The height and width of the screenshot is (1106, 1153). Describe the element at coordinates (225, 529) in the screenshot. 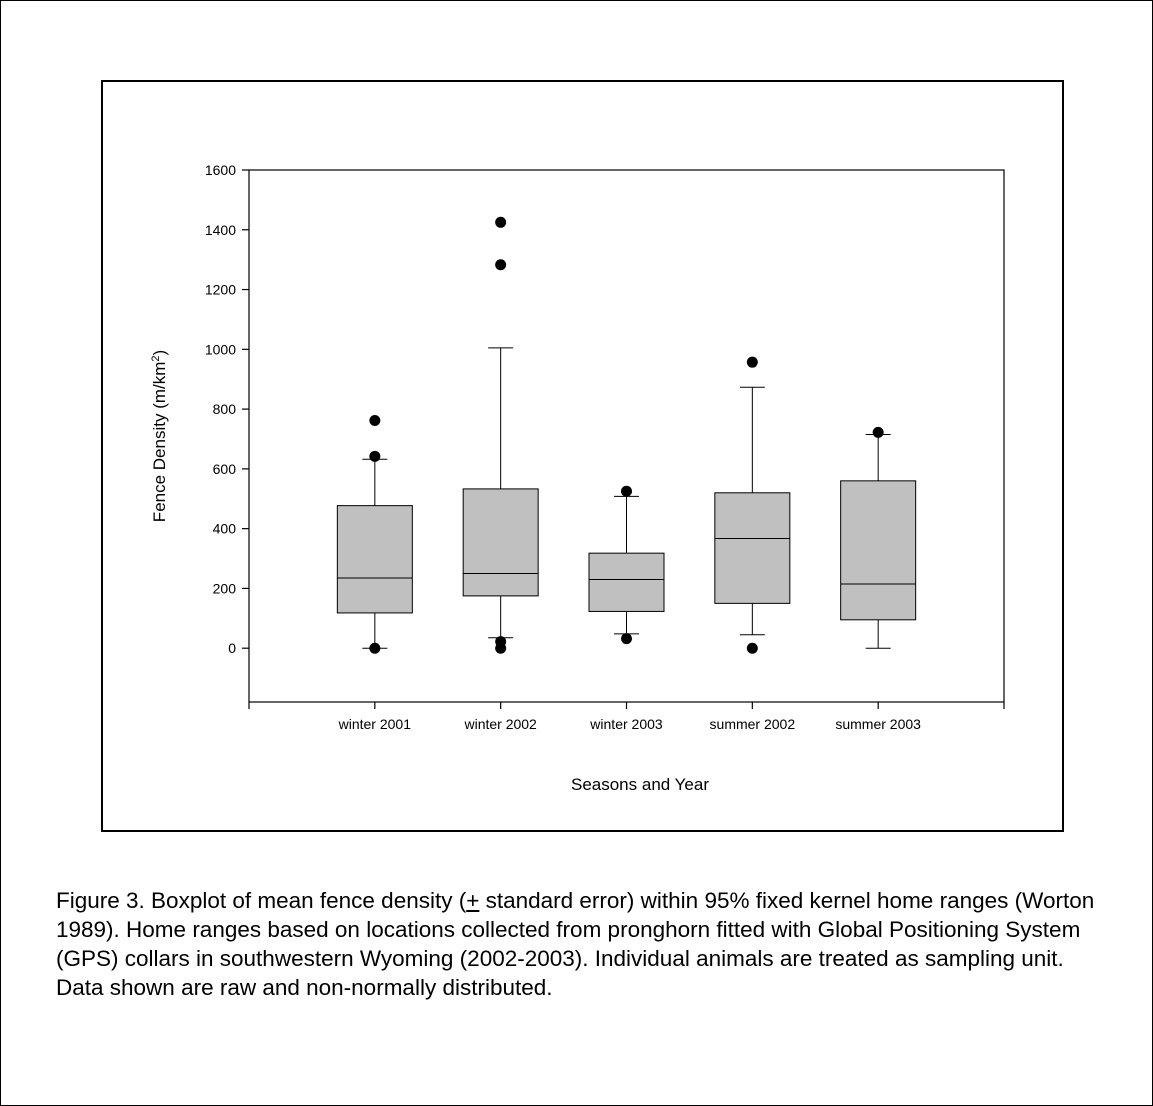

I see `y-tick-label: 400` at that location.